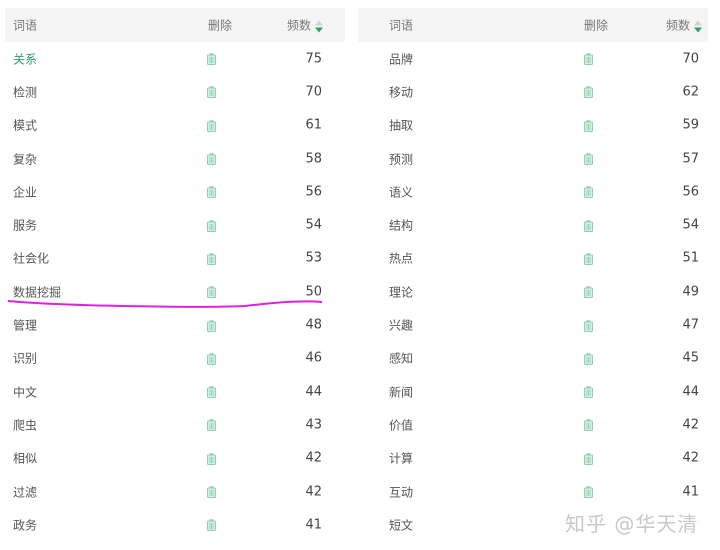  I want to click on word-cell: 复杂, so click(25, 159).